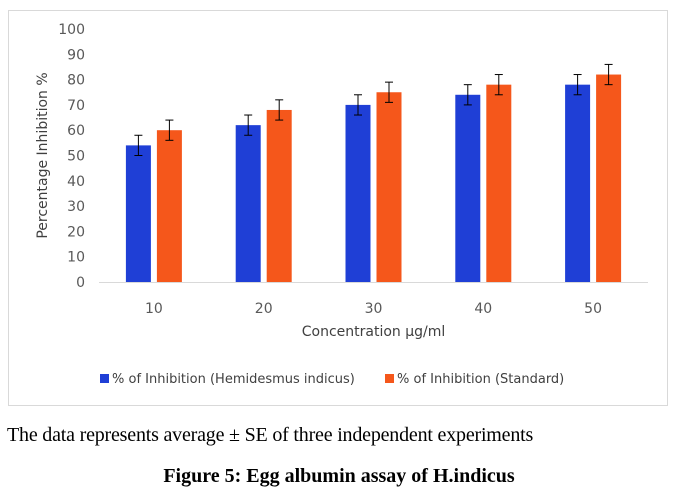 The width and height of the screenshot is (678, 501). I want to click on y-tick-label: 30, so click(76, 207).